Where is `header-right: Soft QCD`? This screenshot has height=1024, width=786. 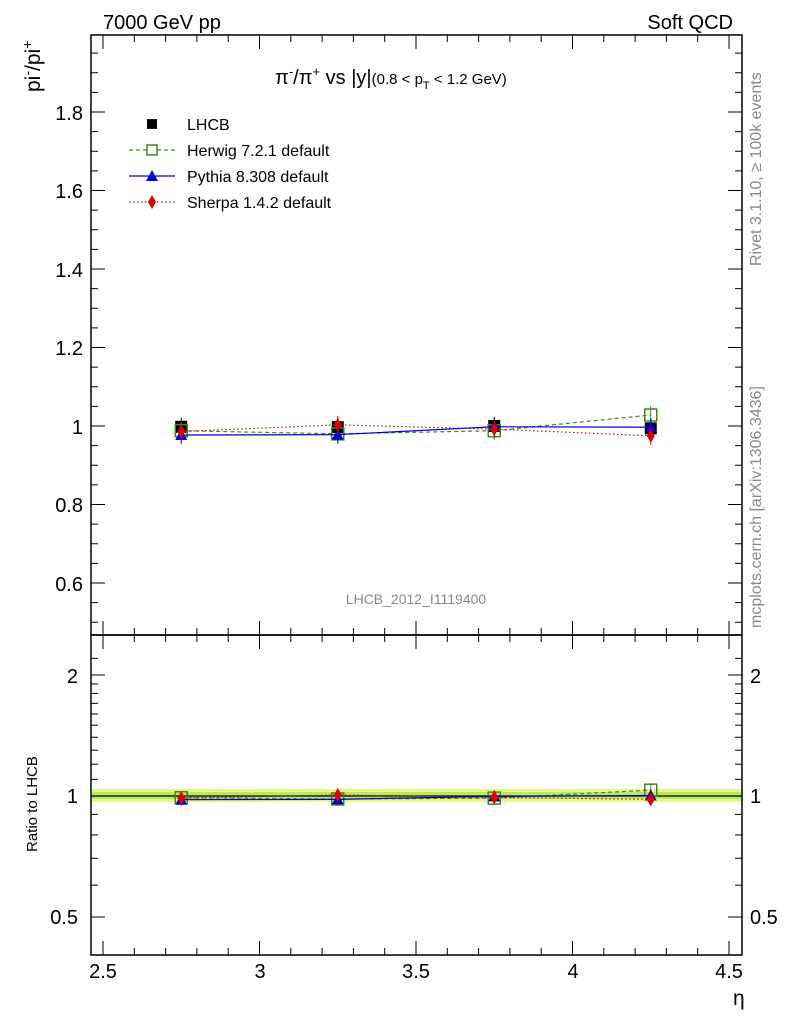
header-right: Soft QCD is located at coordinates (690, 23).